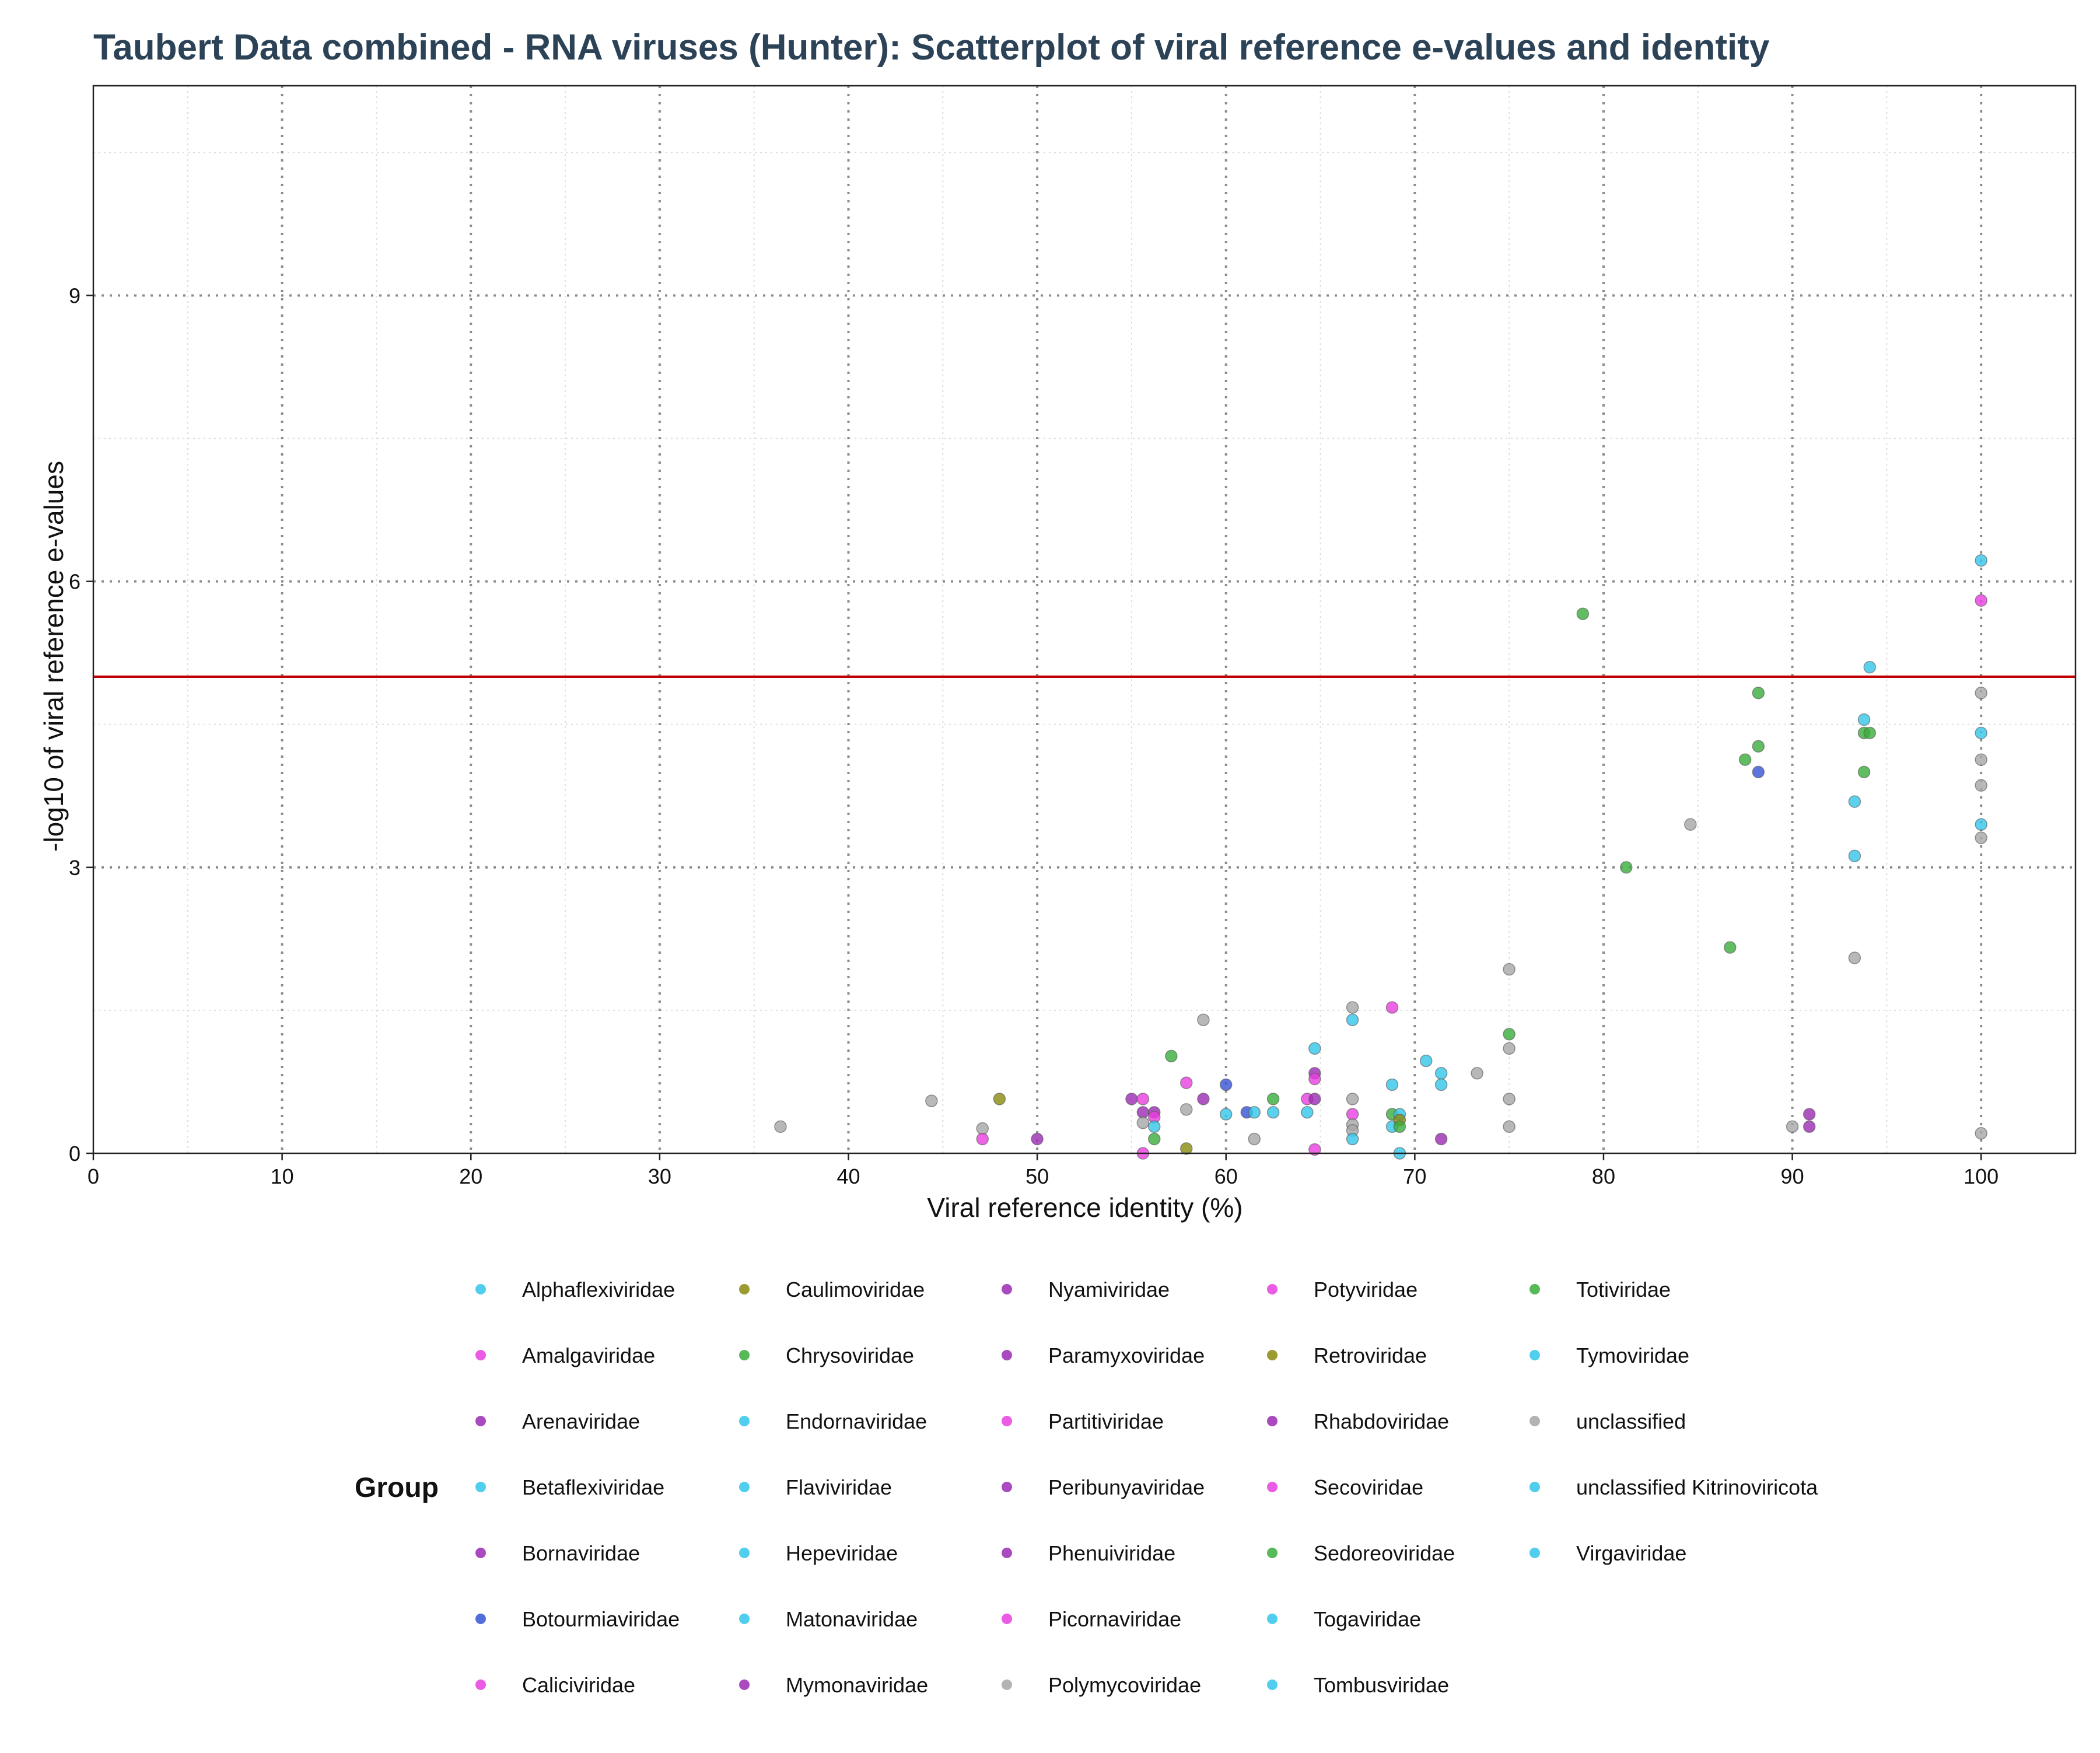 This screenshot has height=1753, width=2100. What do you see at coordinates (588, 1355) in the screenshot?
I see `legend-label: Amalgaviridae` at bounding box center [588, 1355].